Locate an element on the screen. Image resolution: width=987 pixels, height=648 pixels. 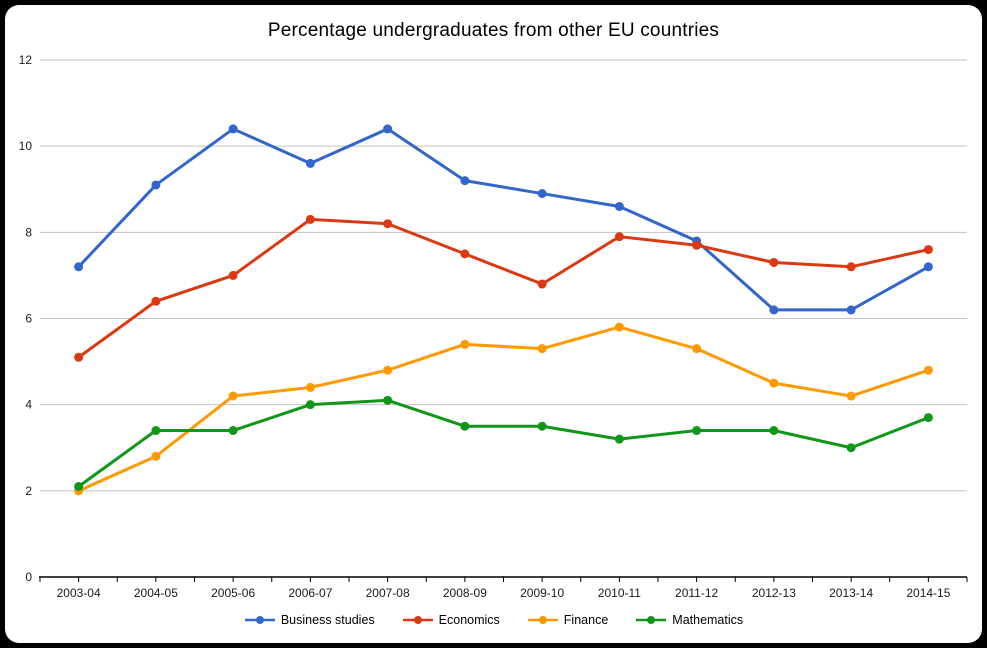
legend-marker-finance is located at coordinates (542, 620).